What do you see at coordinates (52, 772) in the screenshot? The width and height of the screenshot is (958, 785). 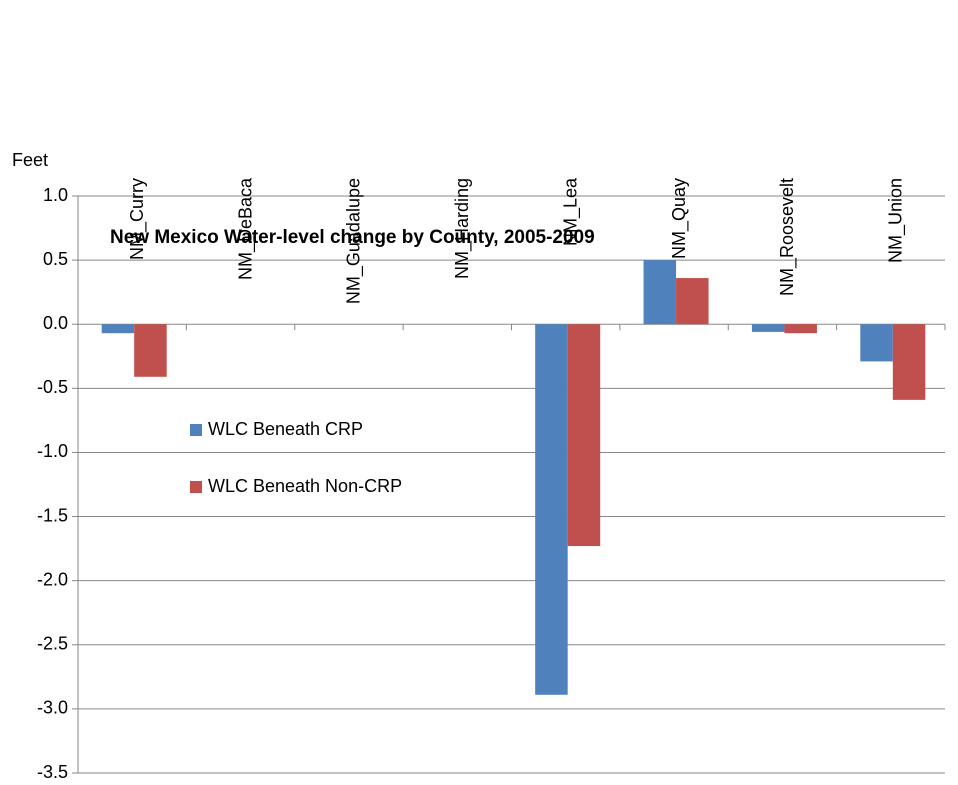 I see `y-tick-label: -3.5` at bounding box center [52, 772].